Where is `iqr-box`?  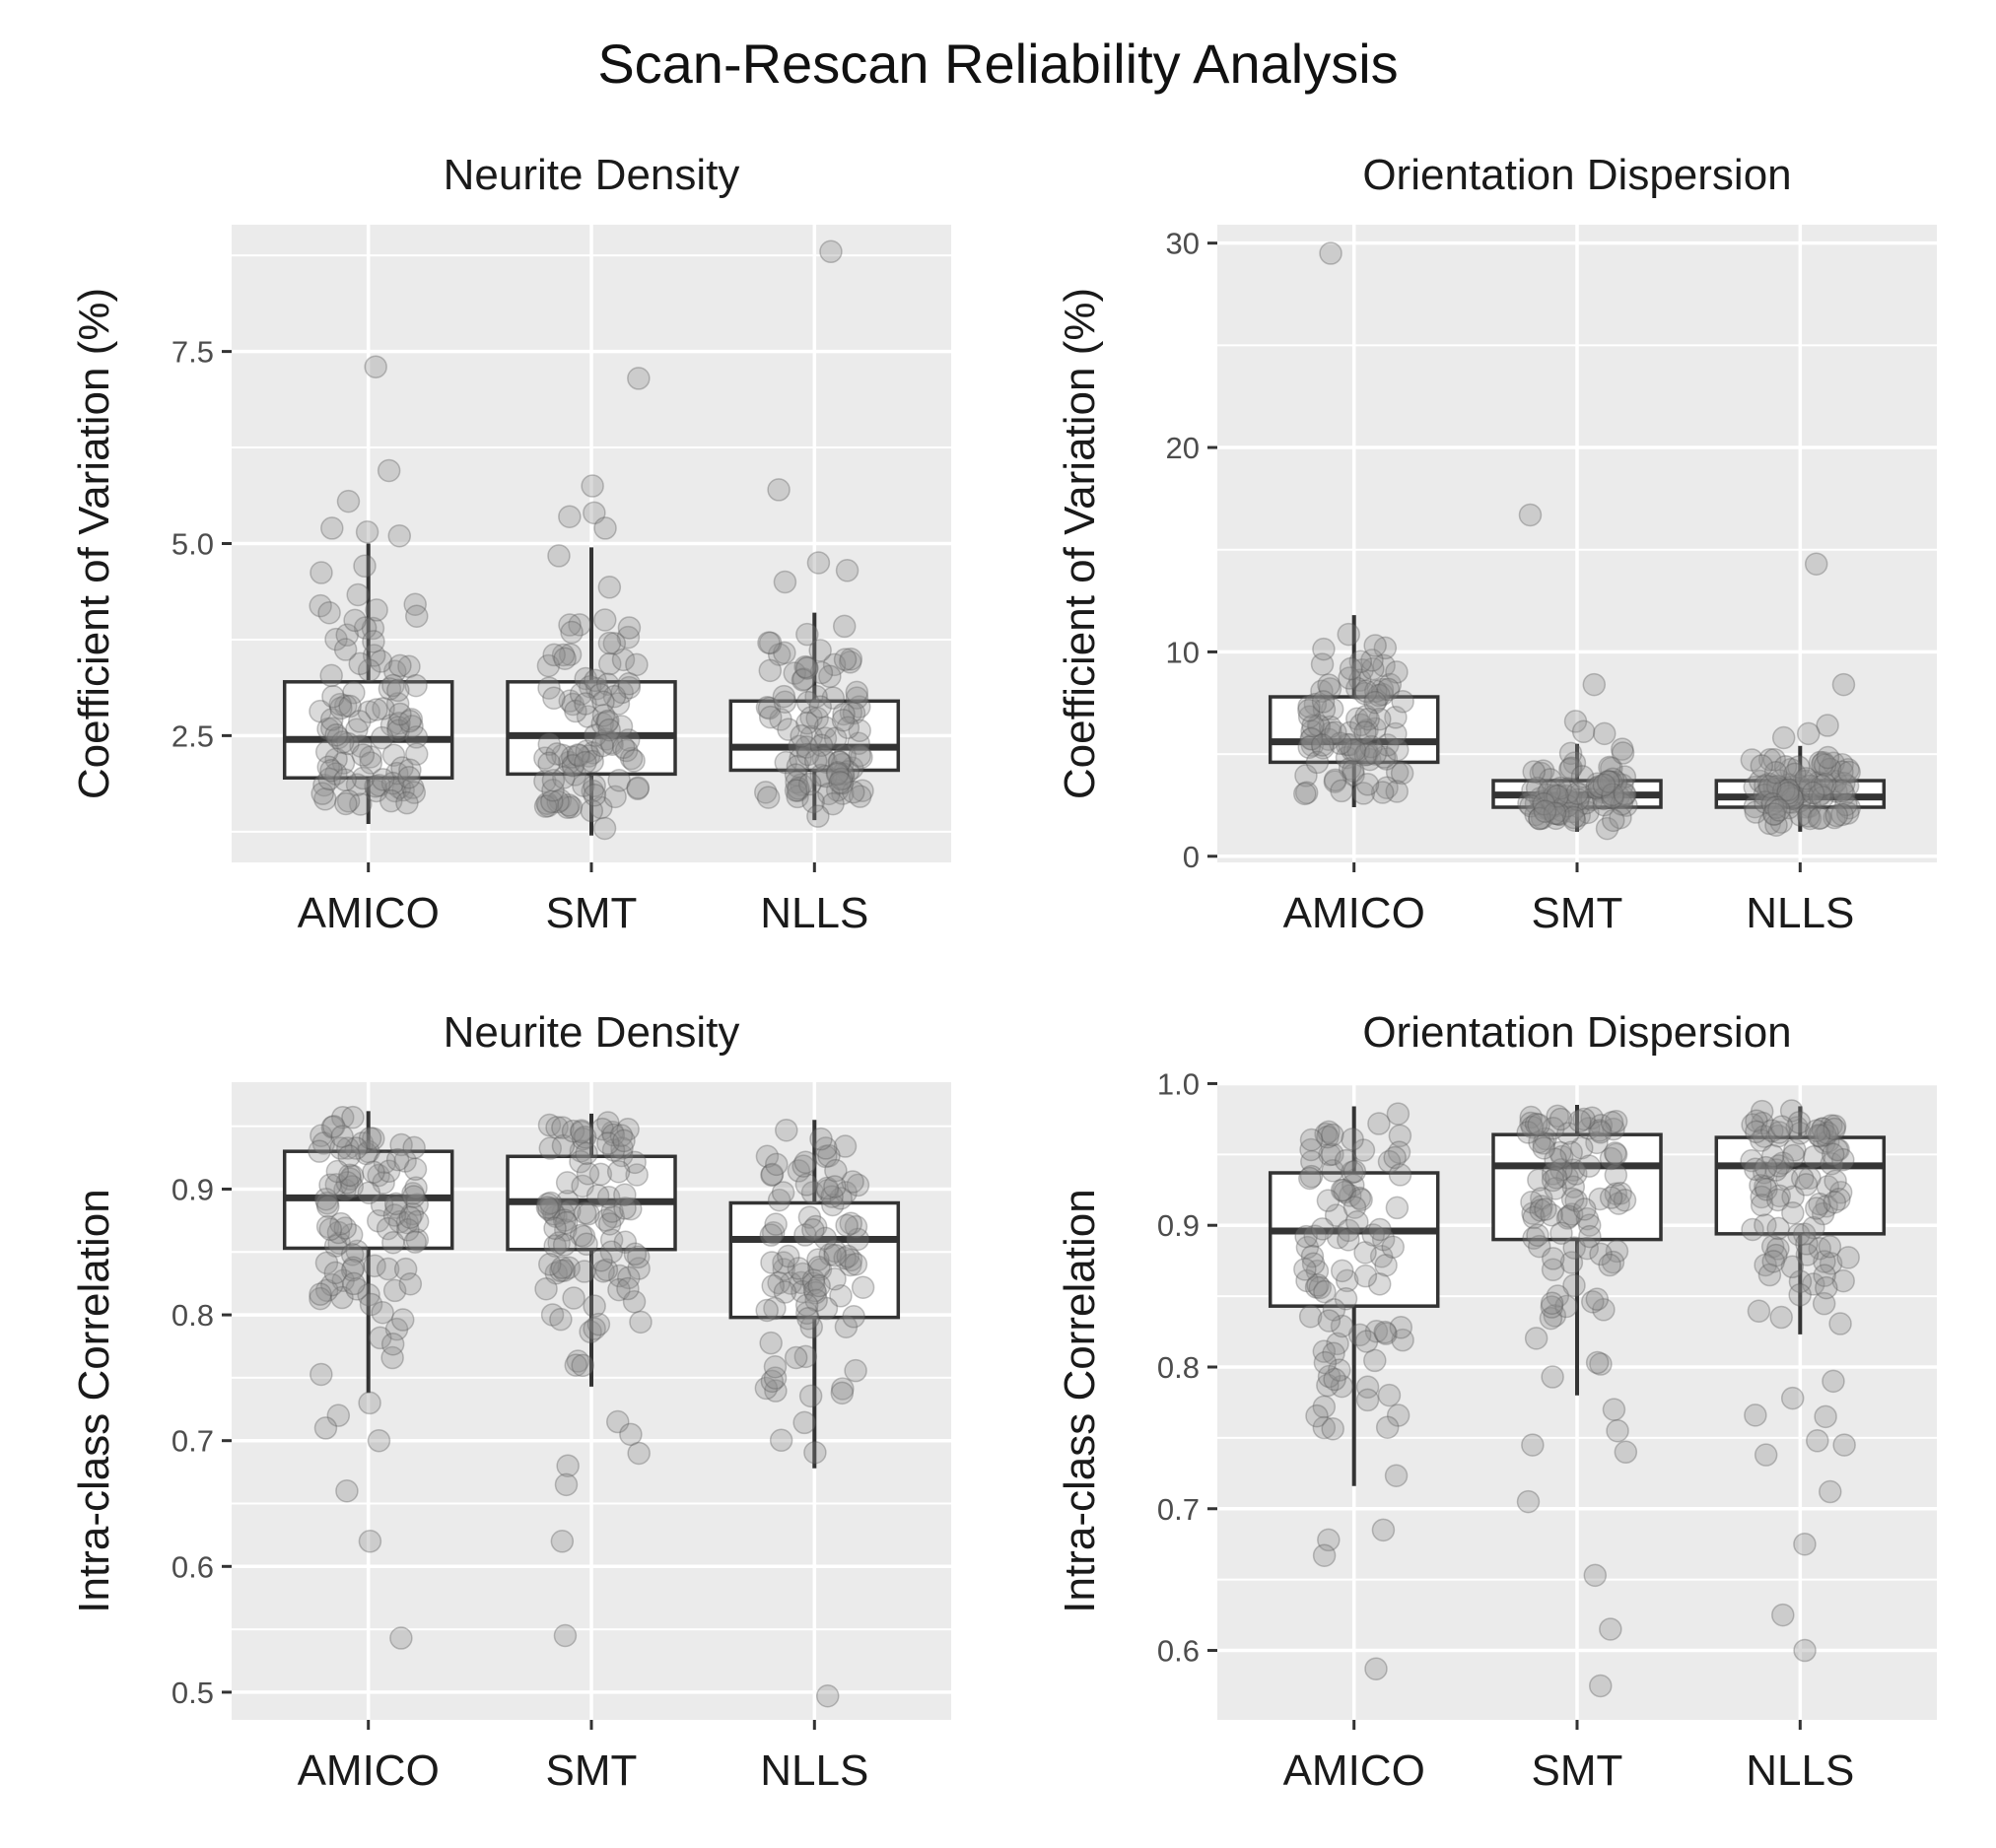
iqr-box is located at coordinates (1354, 730).